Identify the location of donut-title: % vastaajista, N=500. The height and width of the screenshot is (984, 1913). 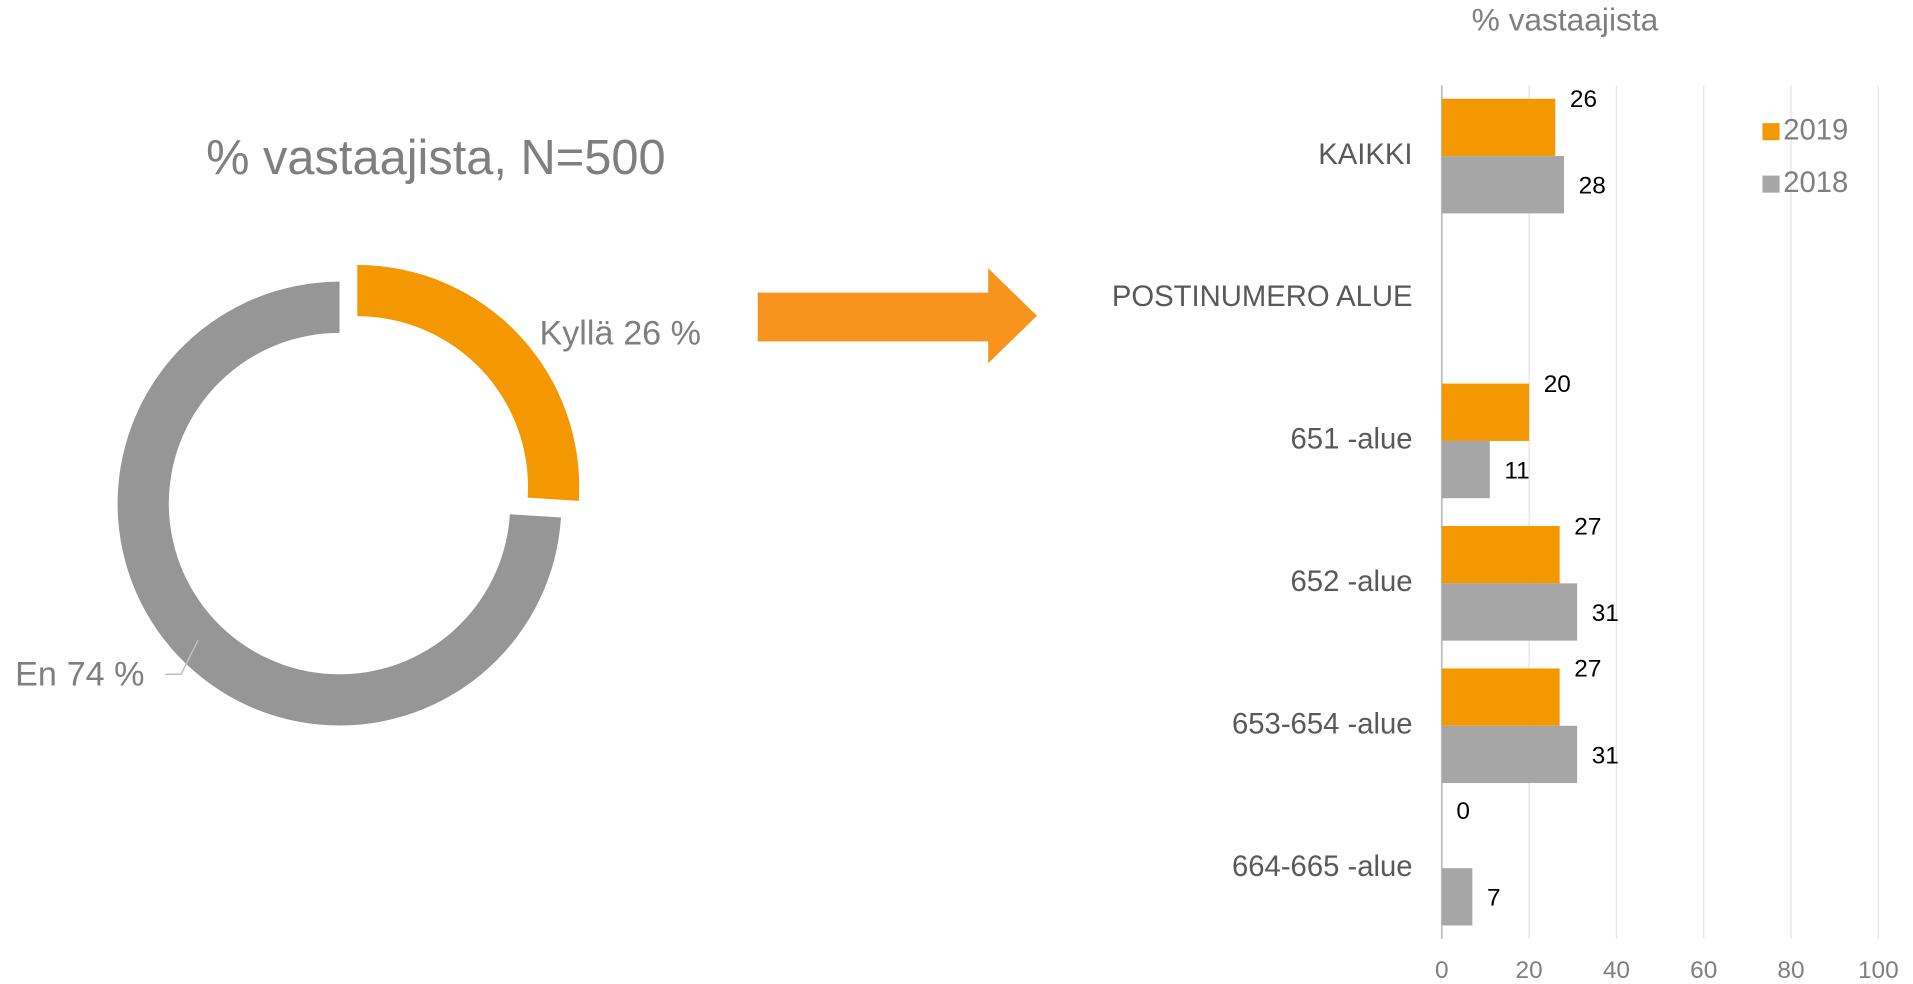
(435, 158).